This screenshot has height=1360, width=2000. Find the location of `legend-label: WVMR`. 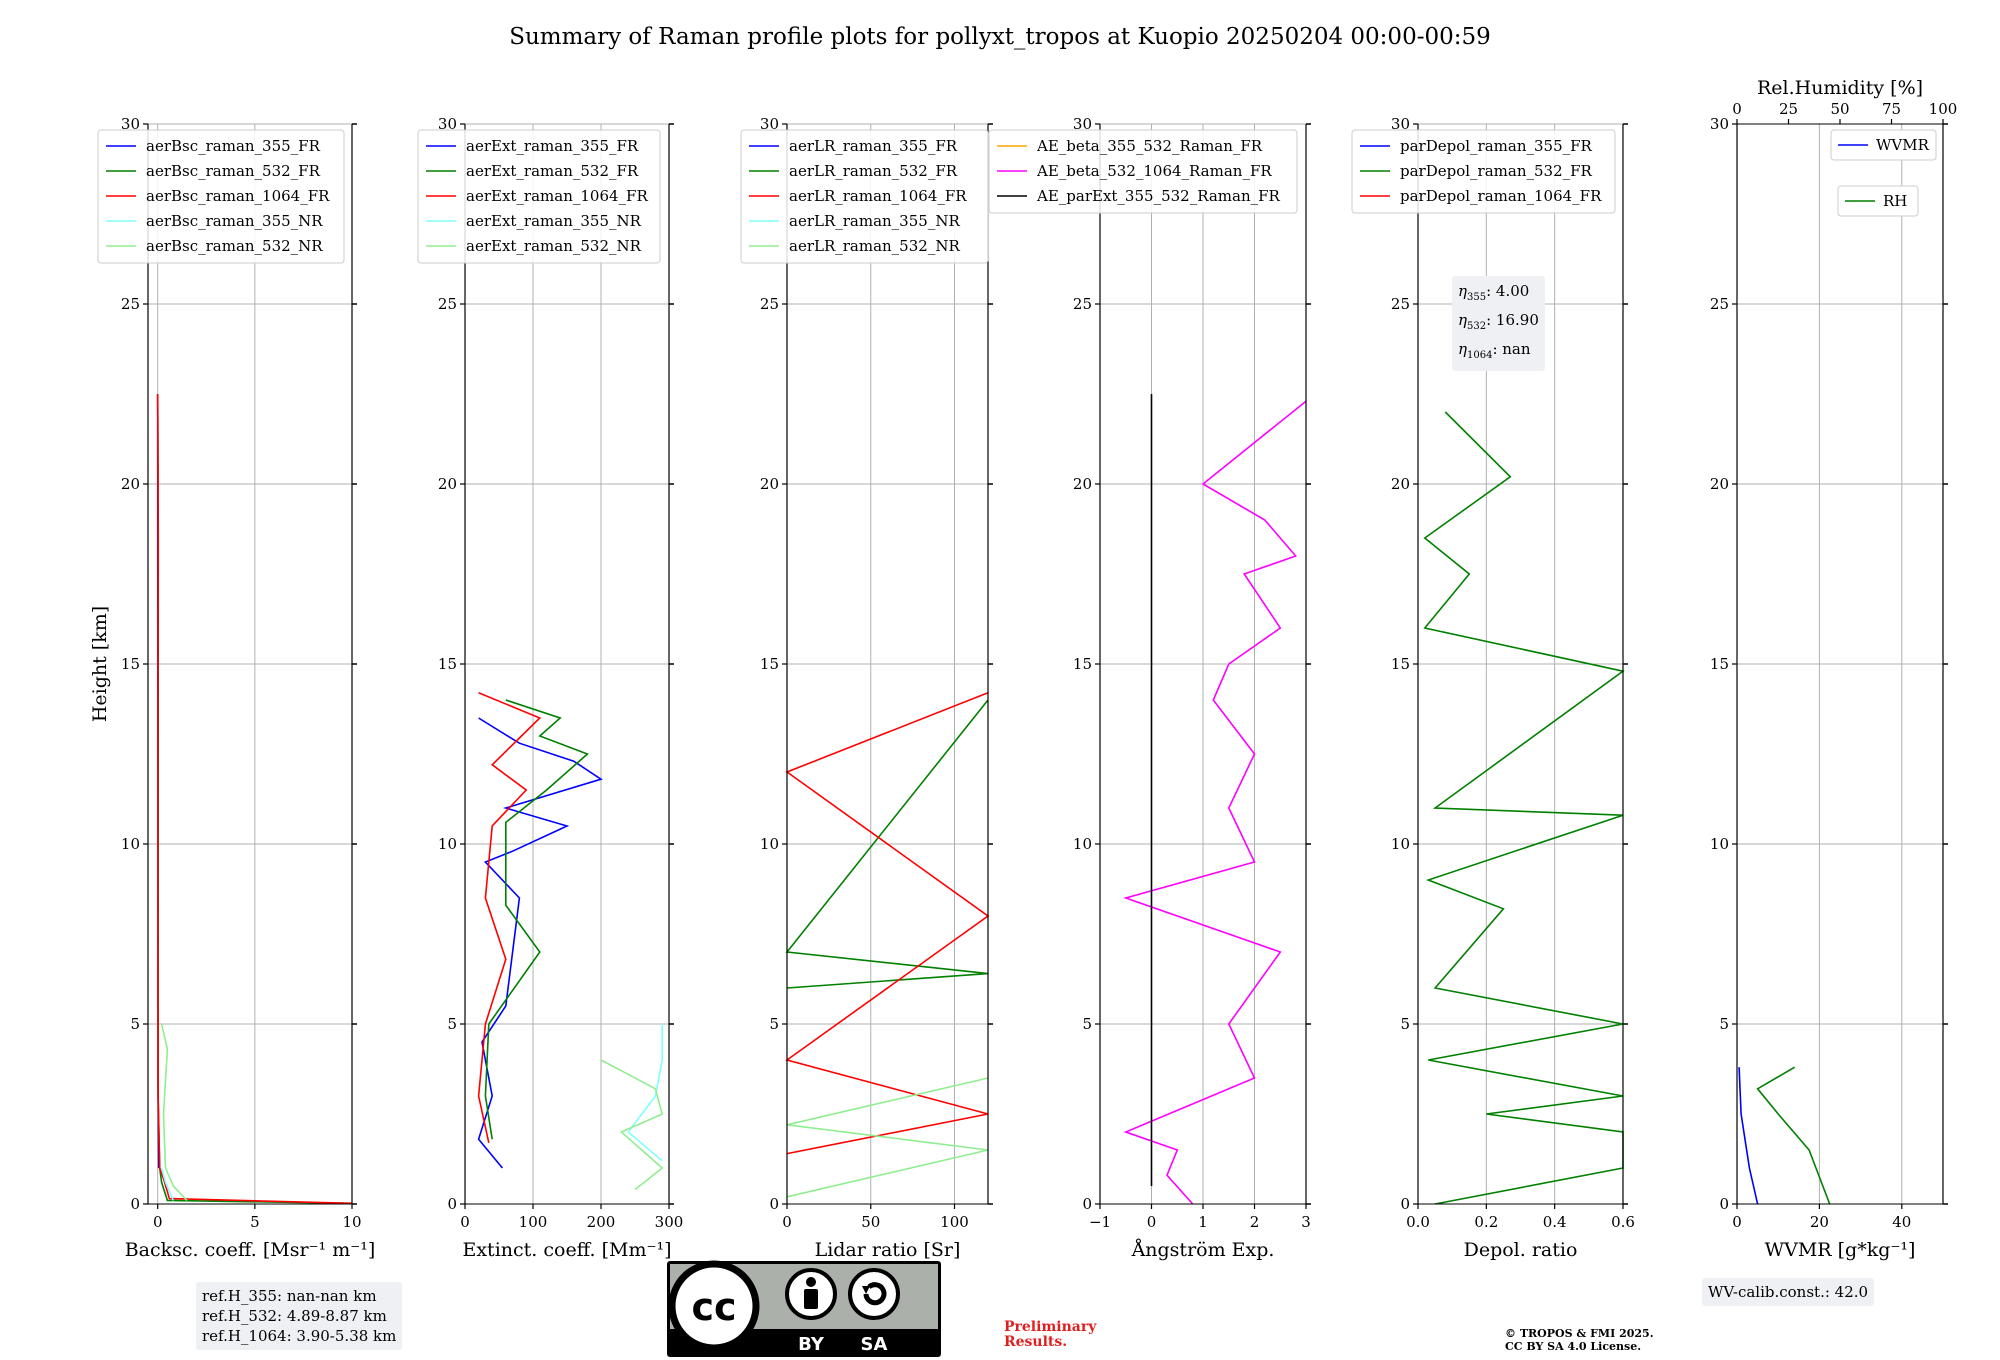

legend-label: WVMR is located at coordinates (1903, 145).